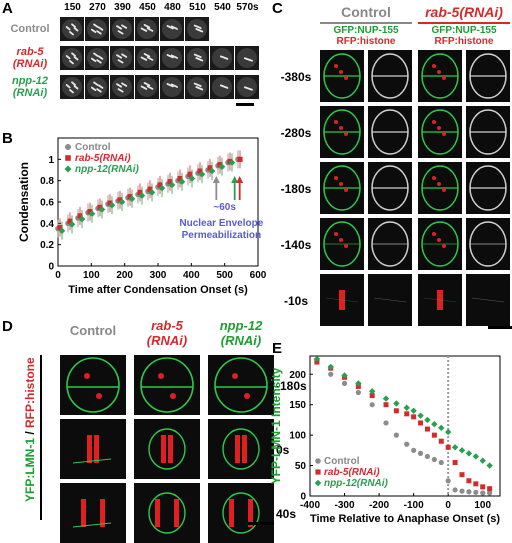 The width and height of the screenshot is (512, 543). What do you see at coordinates (303, 497) in the screenshot?
I see `y-tick-label: 0` at bounding box center [303, 497].